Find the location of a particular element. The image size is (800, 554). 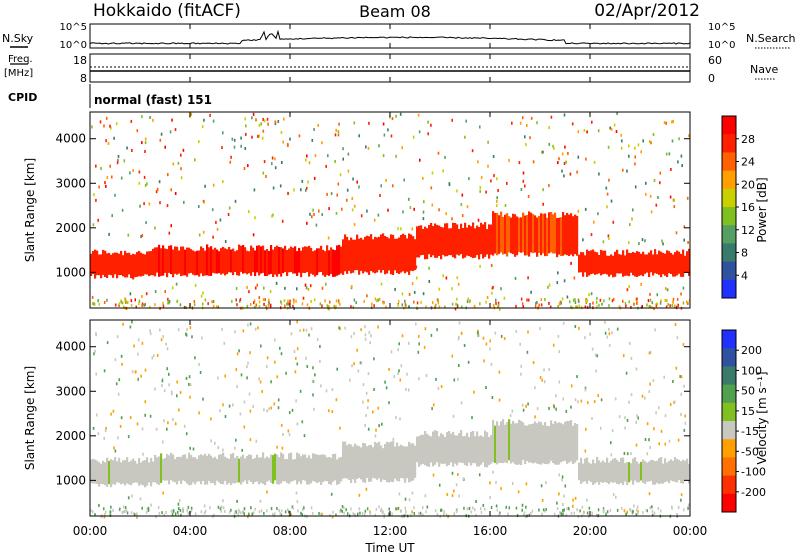

beam-title: Beam 08 is located at coordinates (395, 11).